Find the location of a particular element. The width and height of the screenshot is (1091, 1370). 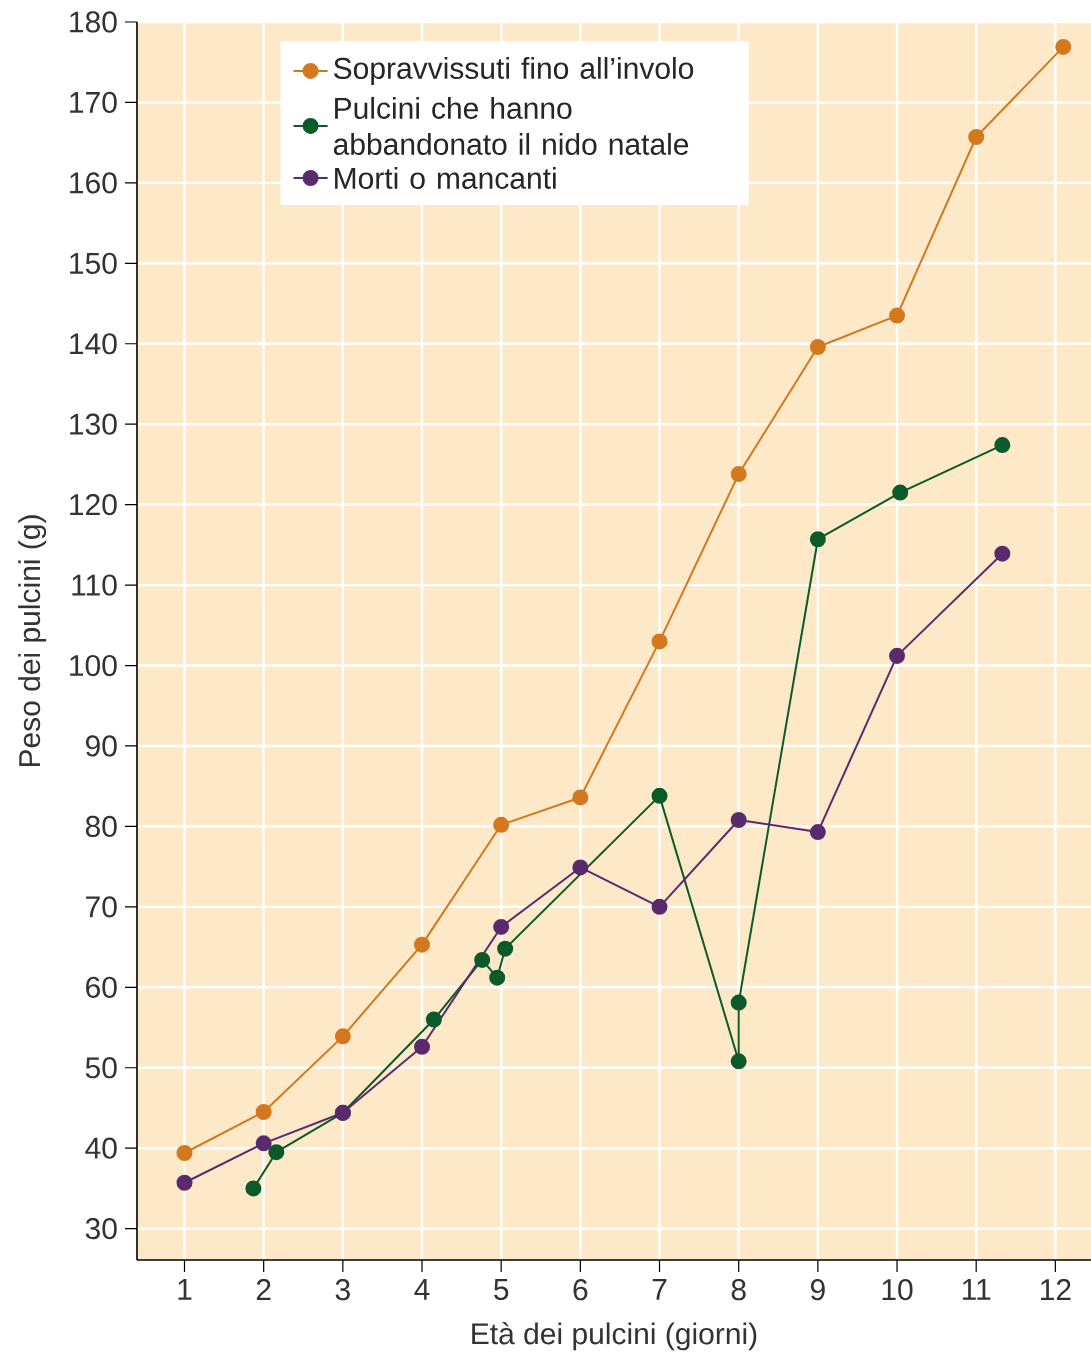

y-tick-label: 150 is located at coordinates (93, 263).